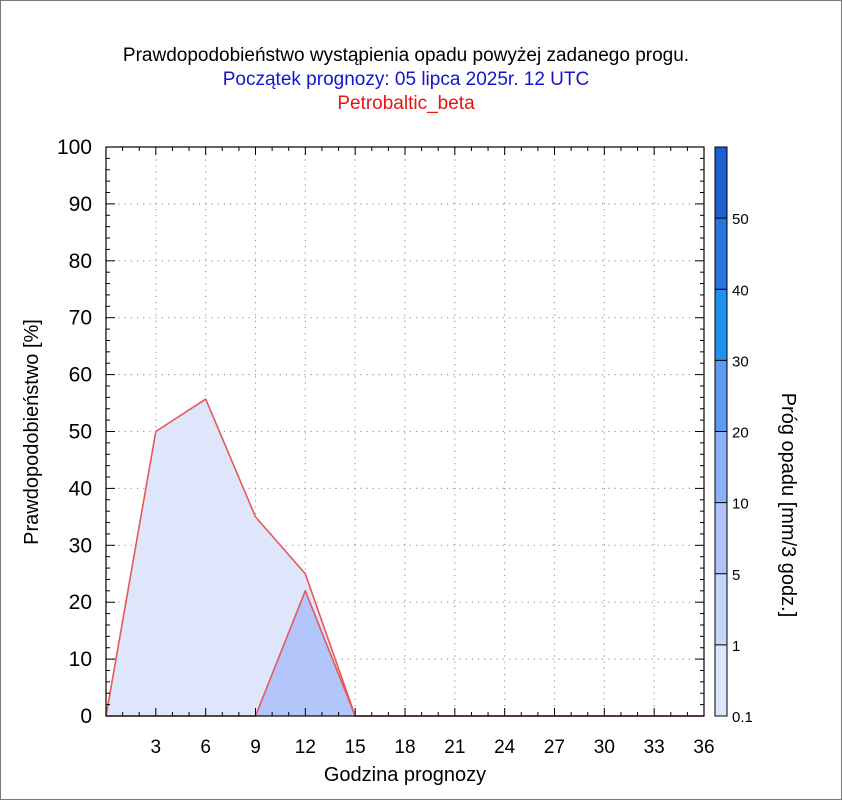 The height and width of the screenshot is (800, 842). What do you see at coordinates (433, 747) in the screenshot?
I see `x-tick-labels: 3 6 9 12 15 18 21 24 27 30 33 36` at bounding box center [433, 747].